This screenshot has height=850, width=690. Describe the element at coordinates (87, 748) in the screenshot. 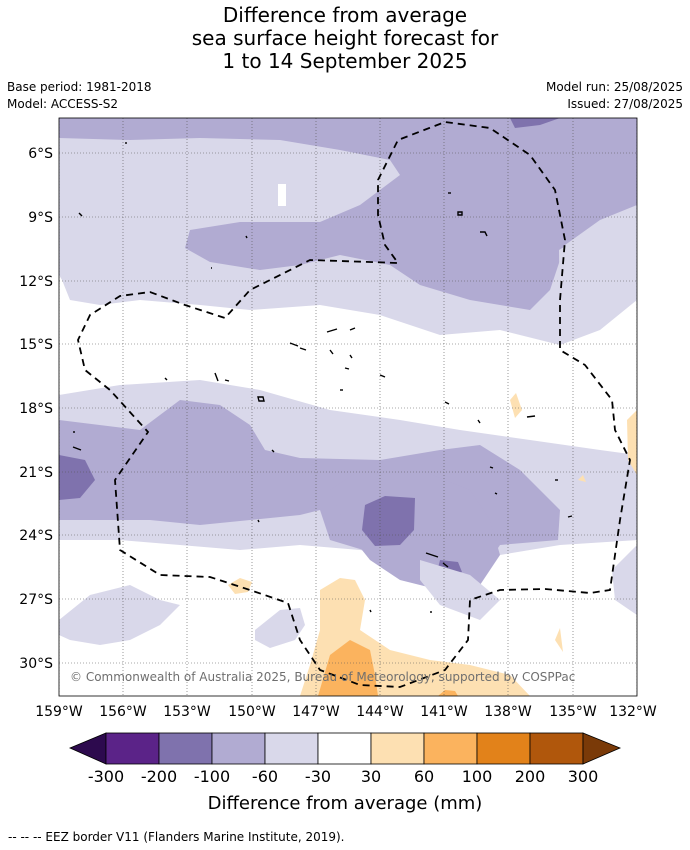

I see `colorbar-extend-low` at that location.